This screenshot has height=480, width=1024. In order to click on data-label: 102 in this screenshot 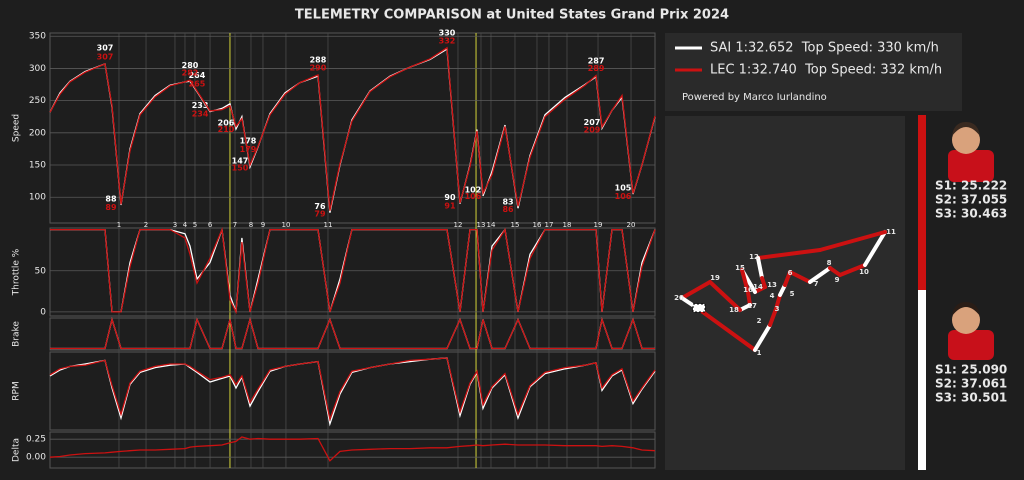, I will do `click(473, 189)`.